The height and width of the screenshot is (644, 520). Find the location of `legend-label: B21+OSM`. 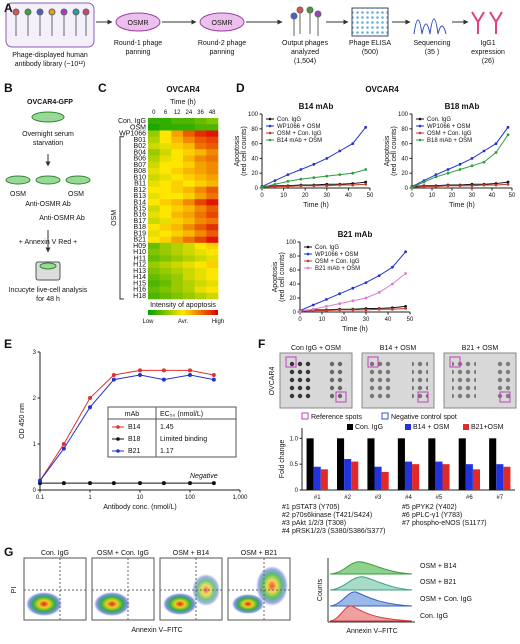

legend-label: B21+OSM is located at coordinates (487, 427).